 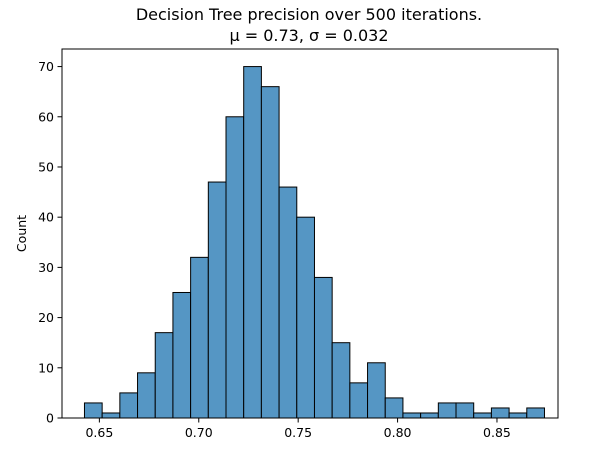 What do you see at coordinates (46, 317) in the screenshot?
I see `y-tick-label: 20` at bounding box center [46, 317].